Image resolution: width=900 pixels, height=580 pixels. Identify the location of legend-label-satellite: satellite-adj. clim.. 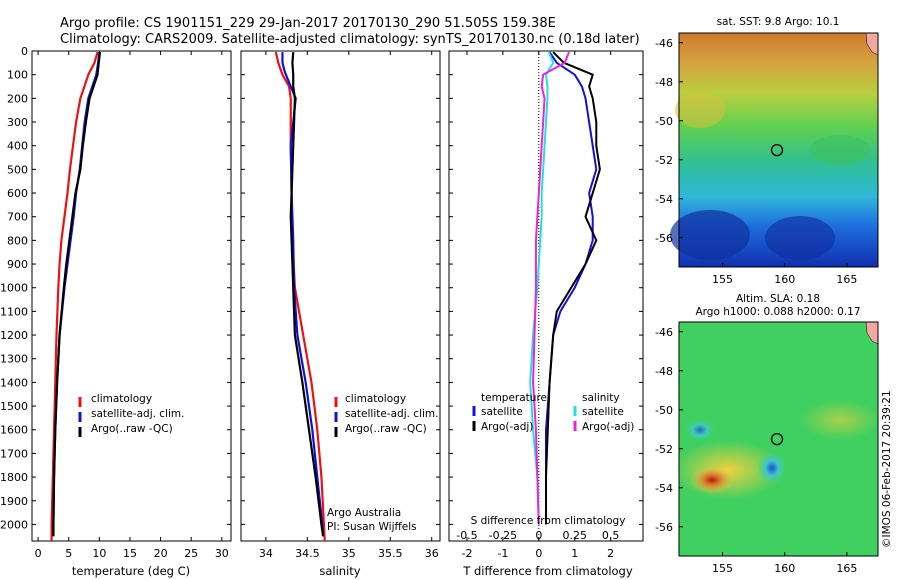
(391, 414).